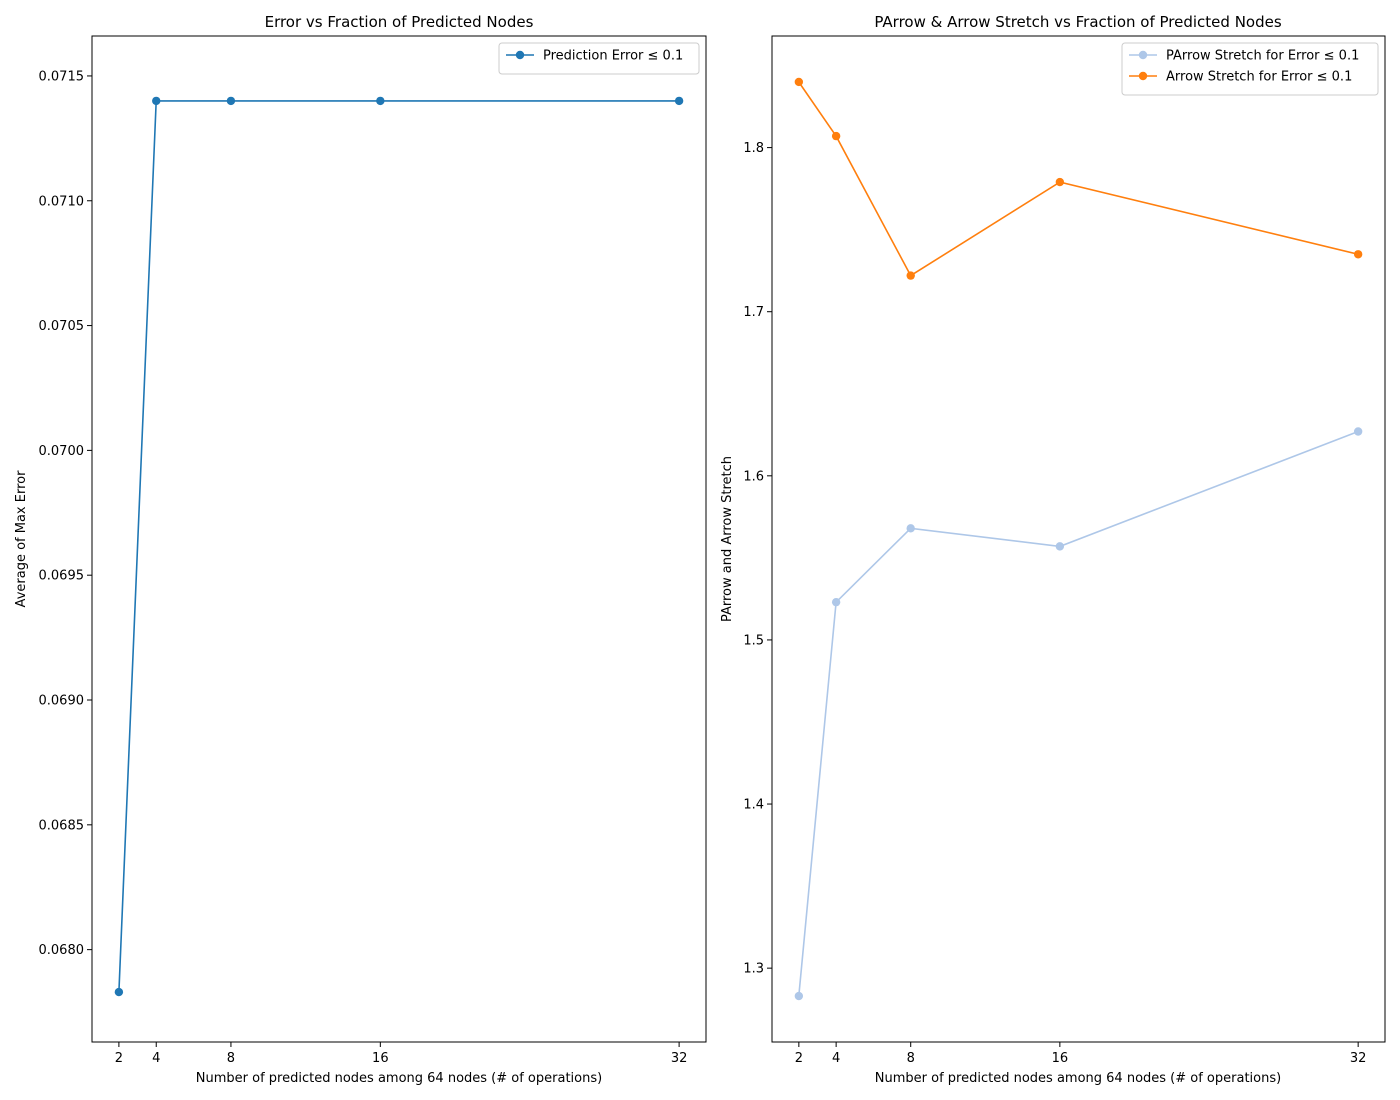  Describe the element at coordinates (21, 539) in the screenshot. I see `y-axis-label: Average of Max Error` at that location.